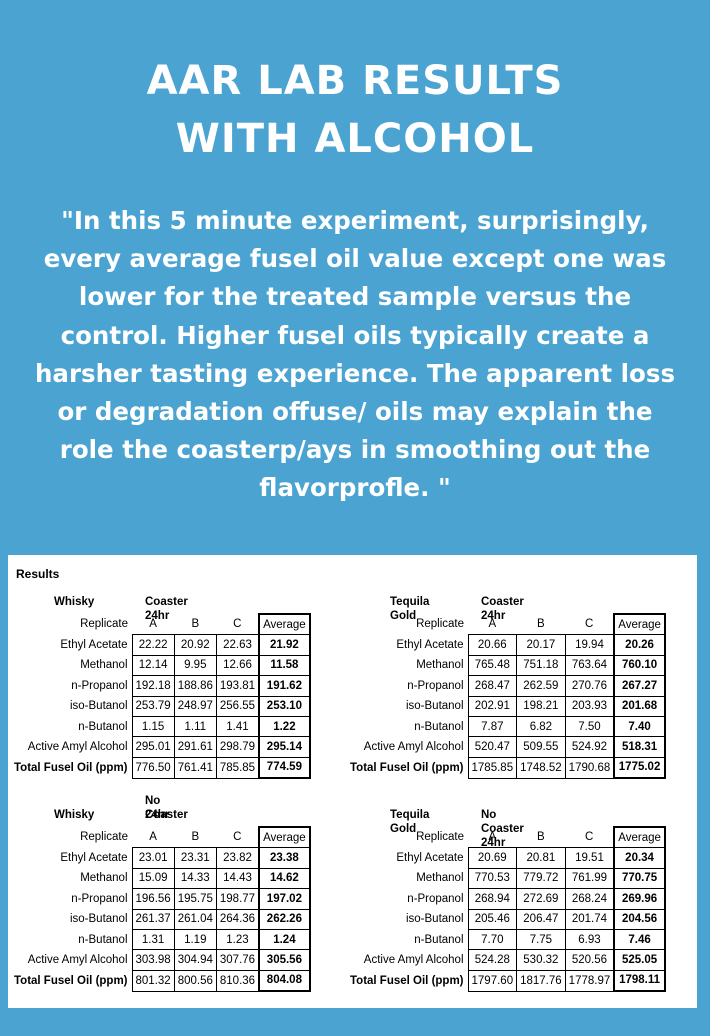 The height and width of the screenshot is (1036, 710). I want to click on replicate-cell-c: 203.93, so click(589, 706).